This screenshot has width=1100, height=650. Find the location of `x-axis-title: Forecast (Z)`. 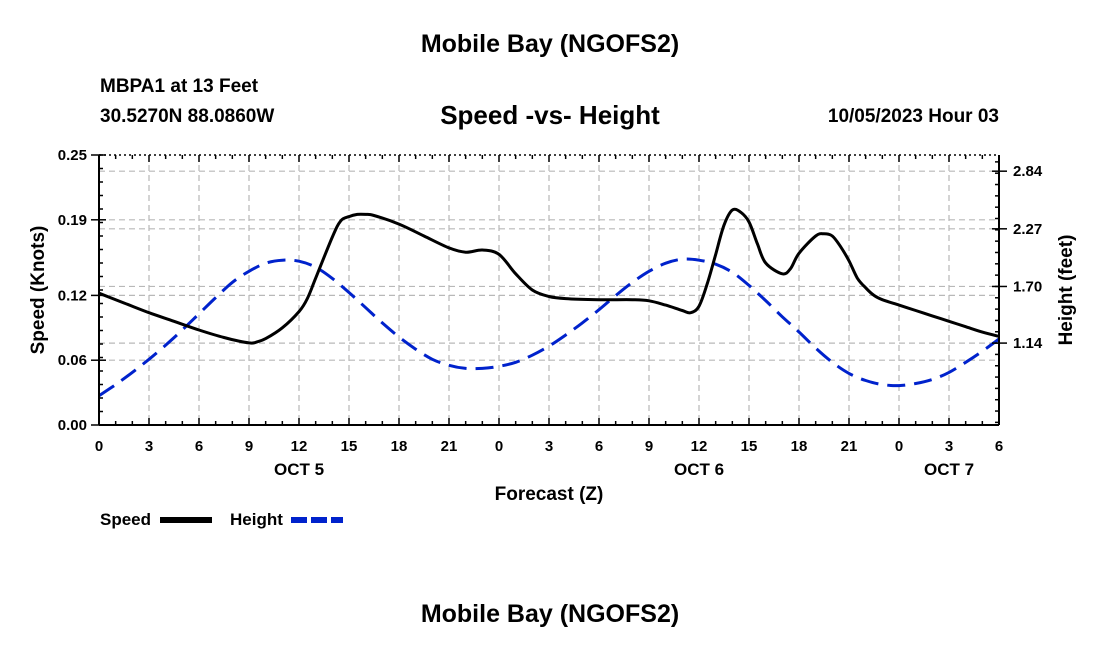

x-axis-title: Forecast (Z) is located at coordinates (549, 494).